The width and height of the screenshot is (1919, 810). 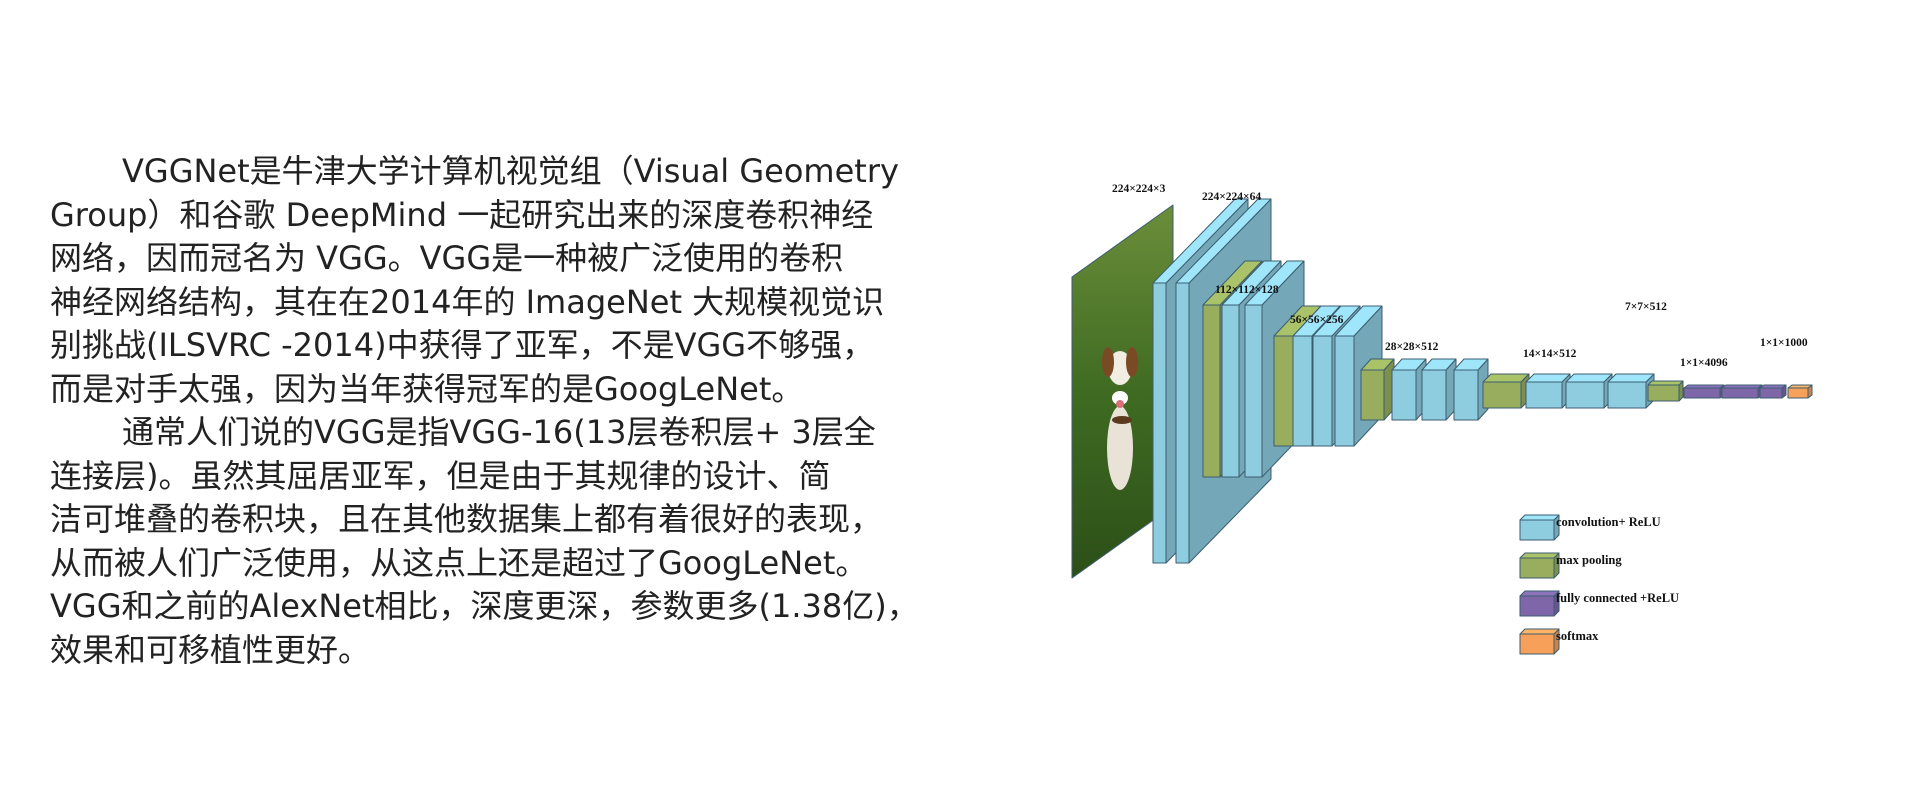 What do you see at coordinates (1784, 343) in the screenshot?
I see `softmax-size-label: 1×1×1000` at bounding box center [1784, 343].